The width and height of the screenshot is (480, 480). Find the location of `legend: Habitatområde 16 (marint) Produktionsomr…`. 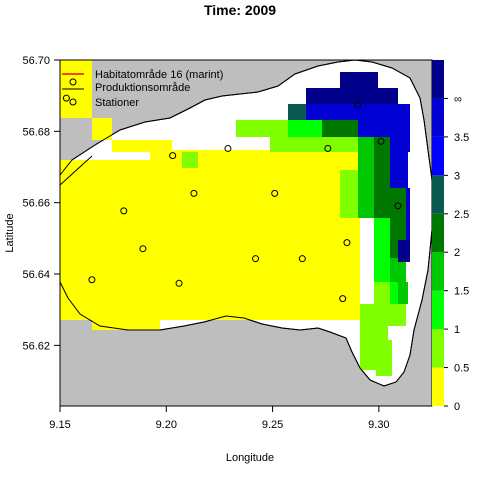

legend: Habitatområde 16 (marint) Produktionsomr… is located at coordinates (142, 89).